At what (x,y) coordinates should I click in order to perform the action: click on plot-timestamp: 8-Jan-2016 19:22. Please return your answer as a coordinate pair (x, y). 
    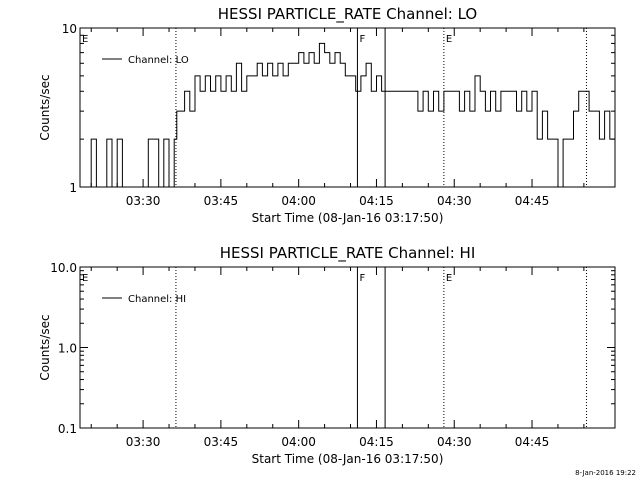
    Looking at the image, I should click on (605, 473).